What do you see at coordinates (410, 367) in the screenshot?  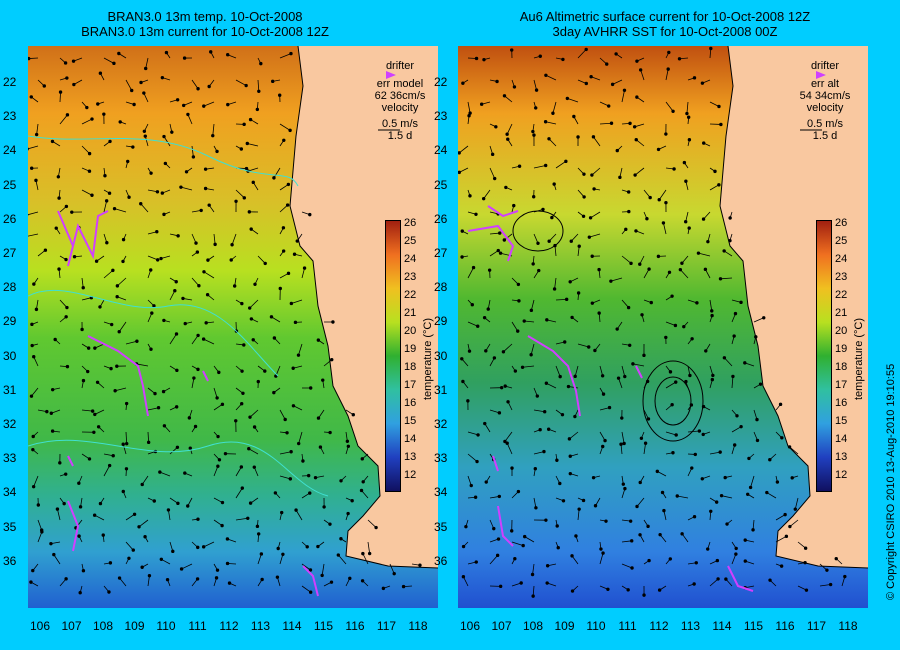 I see `left-colorbar-tick-18: 18` at bounding box center [410, 367].